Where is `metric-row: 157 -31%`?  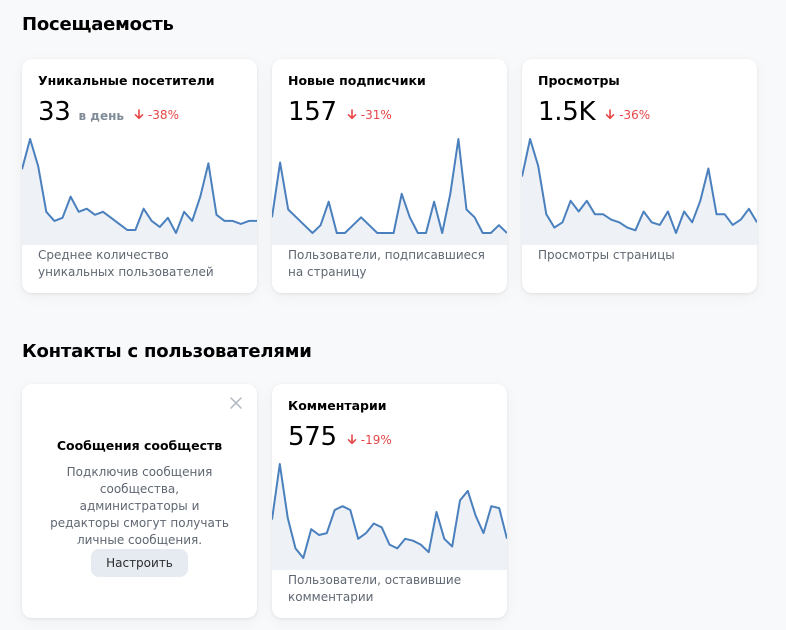 metric-row: 157 -31% is located at coordinates (340, 112).